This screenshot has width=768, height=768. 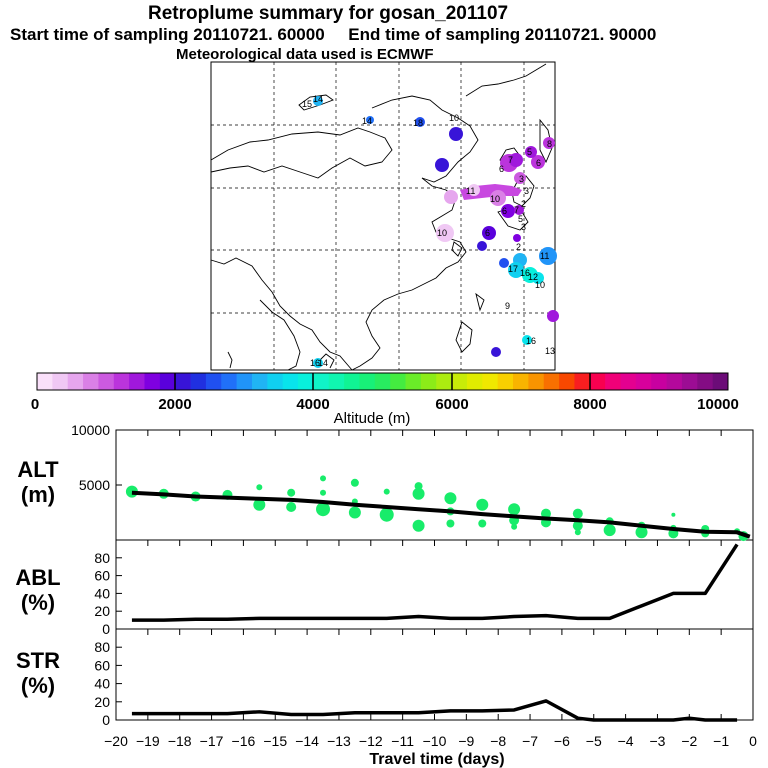 I want to click on abl-line, so click(x=435, y=582).